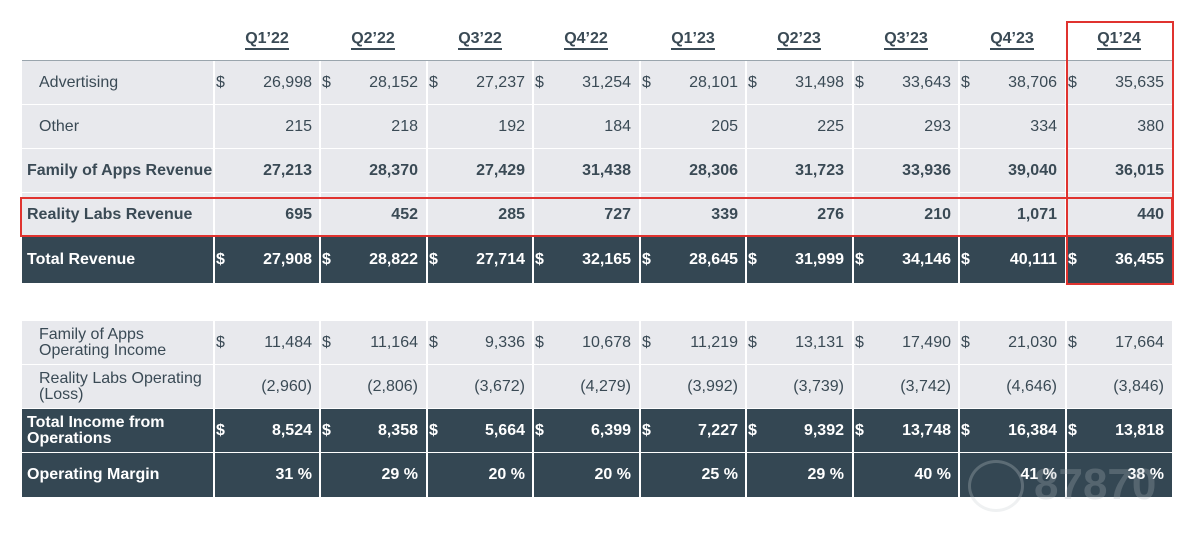  Describe the element at coordinates (1012, 127) in the screenshot. I see `table-cell: 334` at that location.